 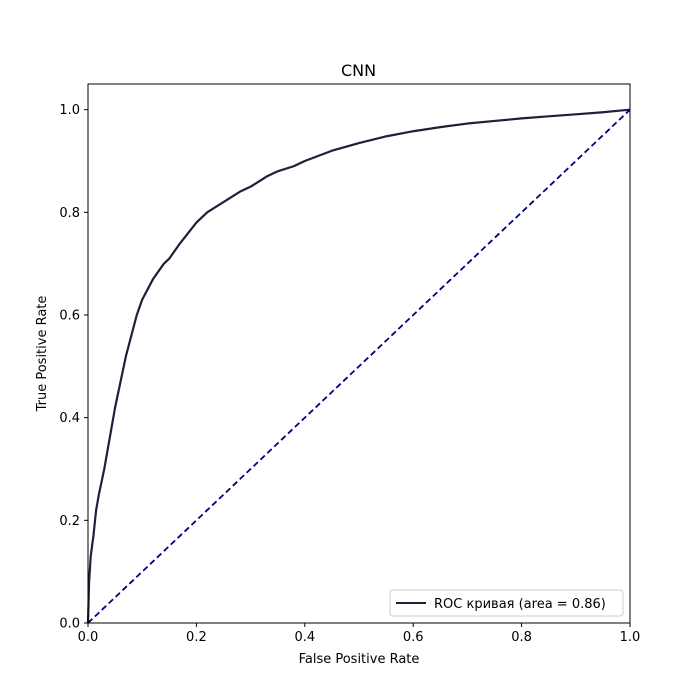 I want to click on legend-label-roc: ROC кривая (area = 0.86), so click(x=520, y=604).